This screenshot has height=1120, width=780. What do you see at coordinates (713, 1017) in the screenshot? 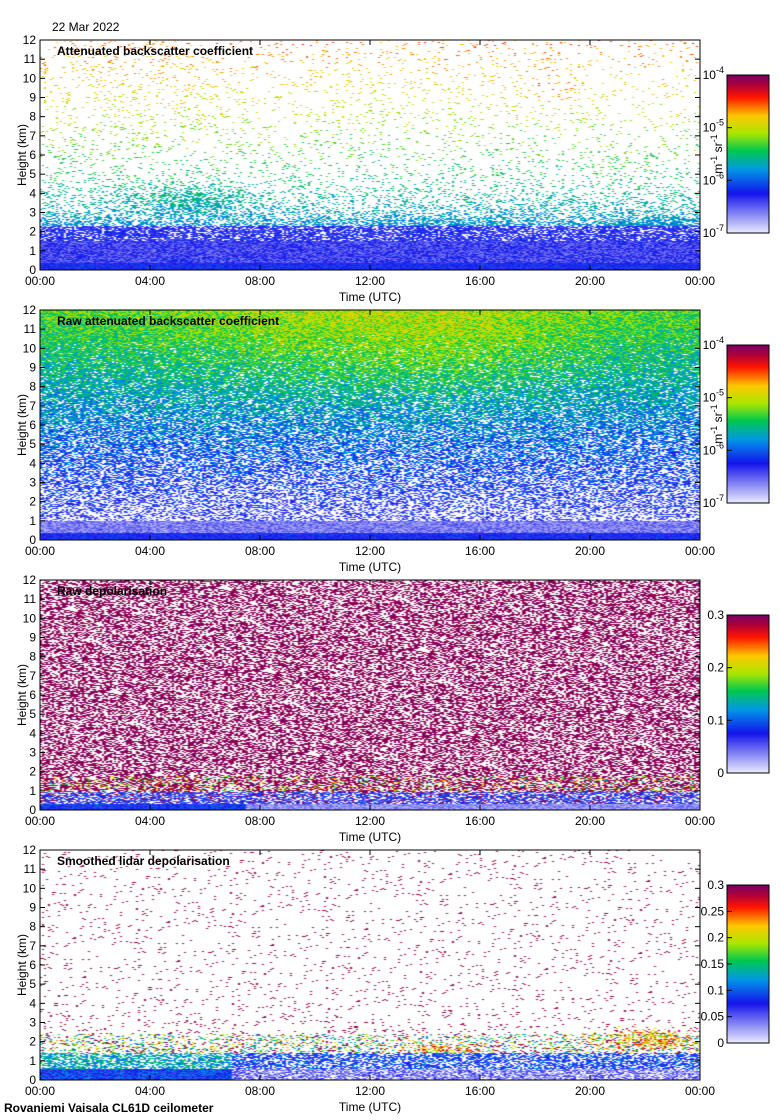
I see `colorbar-tick-label: 0.05` at bounding box center [713, 1017].